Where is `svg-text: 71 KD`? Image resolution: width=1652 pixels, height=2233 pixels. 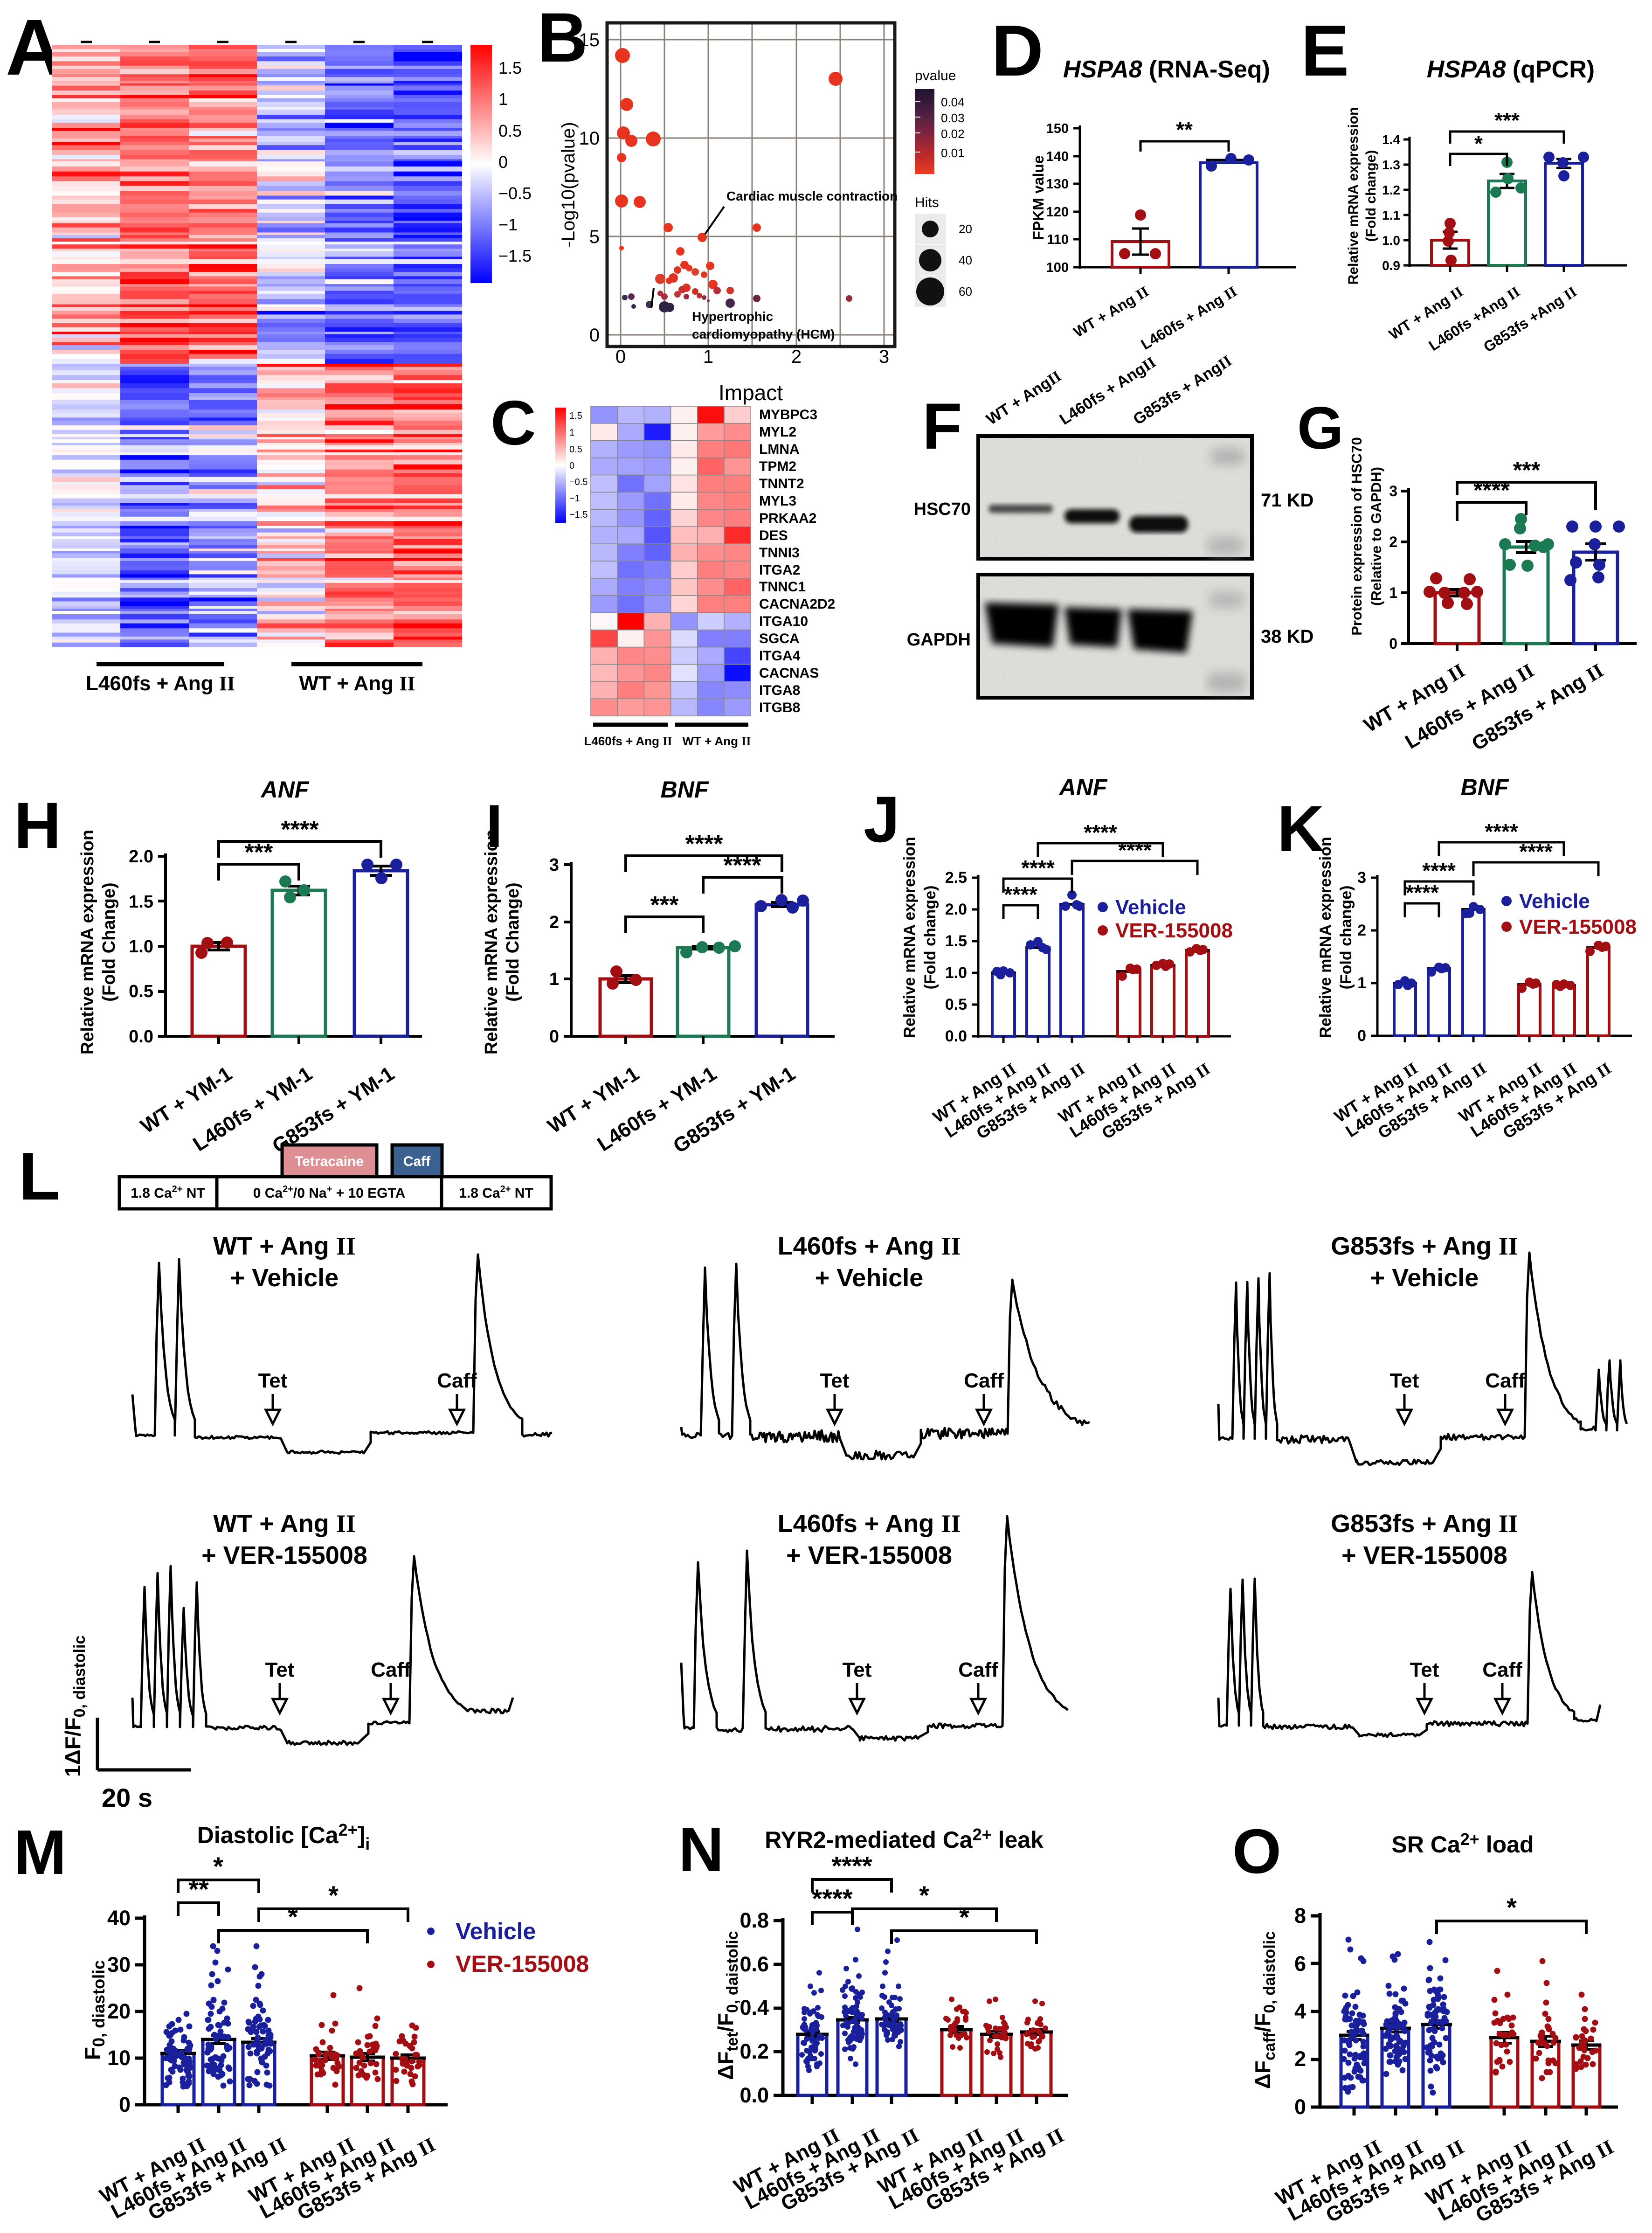
svg-text: 71 KD is located at coordinates (1287, 500).